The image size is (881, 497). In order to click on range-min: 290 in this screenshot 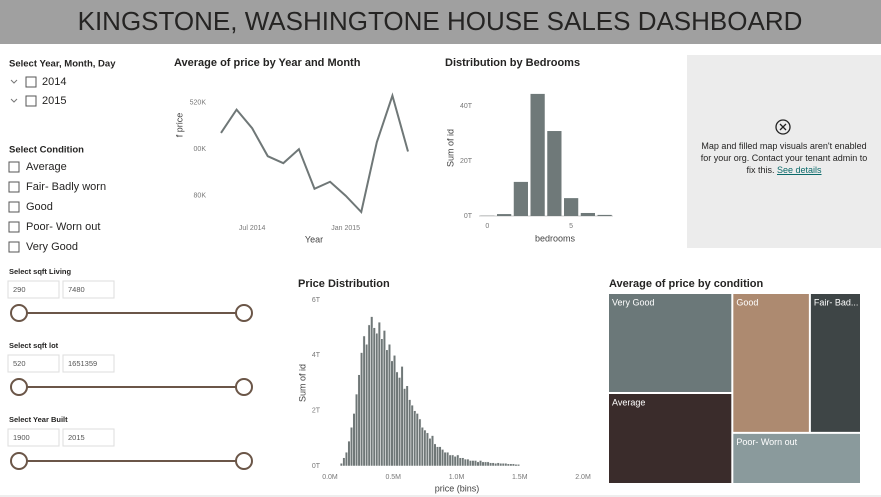, I will do `click(19, 289)`.